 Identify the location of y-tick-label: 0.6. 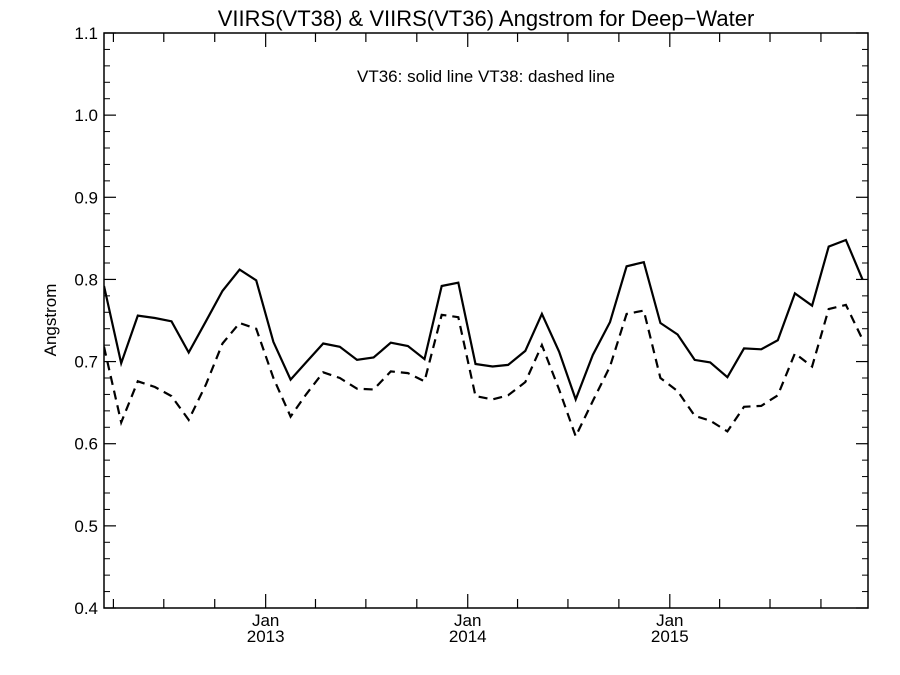
(86, 444).